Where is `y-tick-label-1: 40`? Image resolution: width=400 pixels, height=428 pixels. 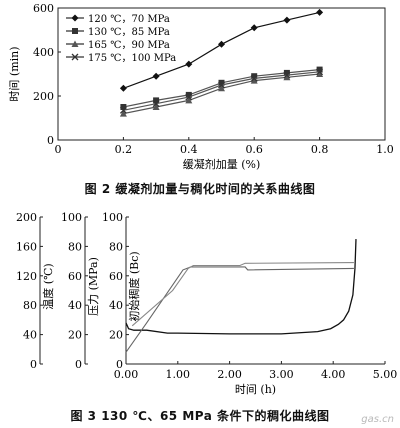
y-tick-label-1: 40 is located at coordinates (30, 335).